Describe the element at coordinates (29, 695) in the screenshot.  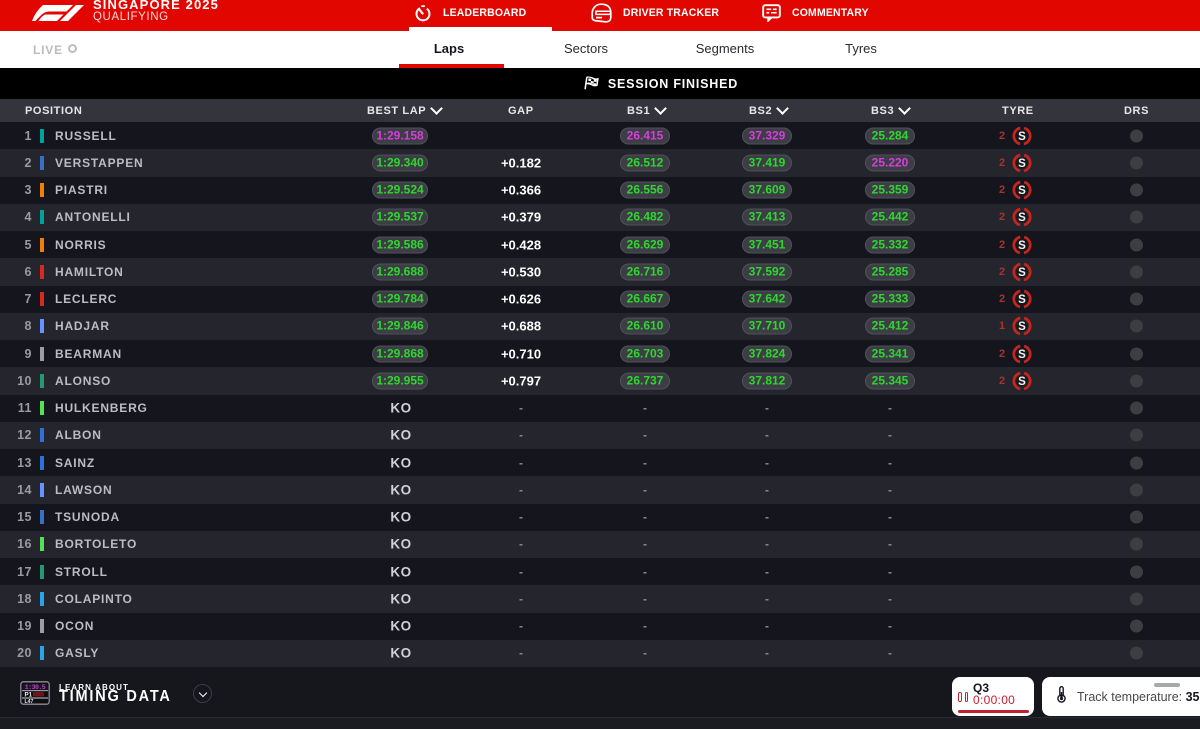
I see `svg-text: P1` at that location.